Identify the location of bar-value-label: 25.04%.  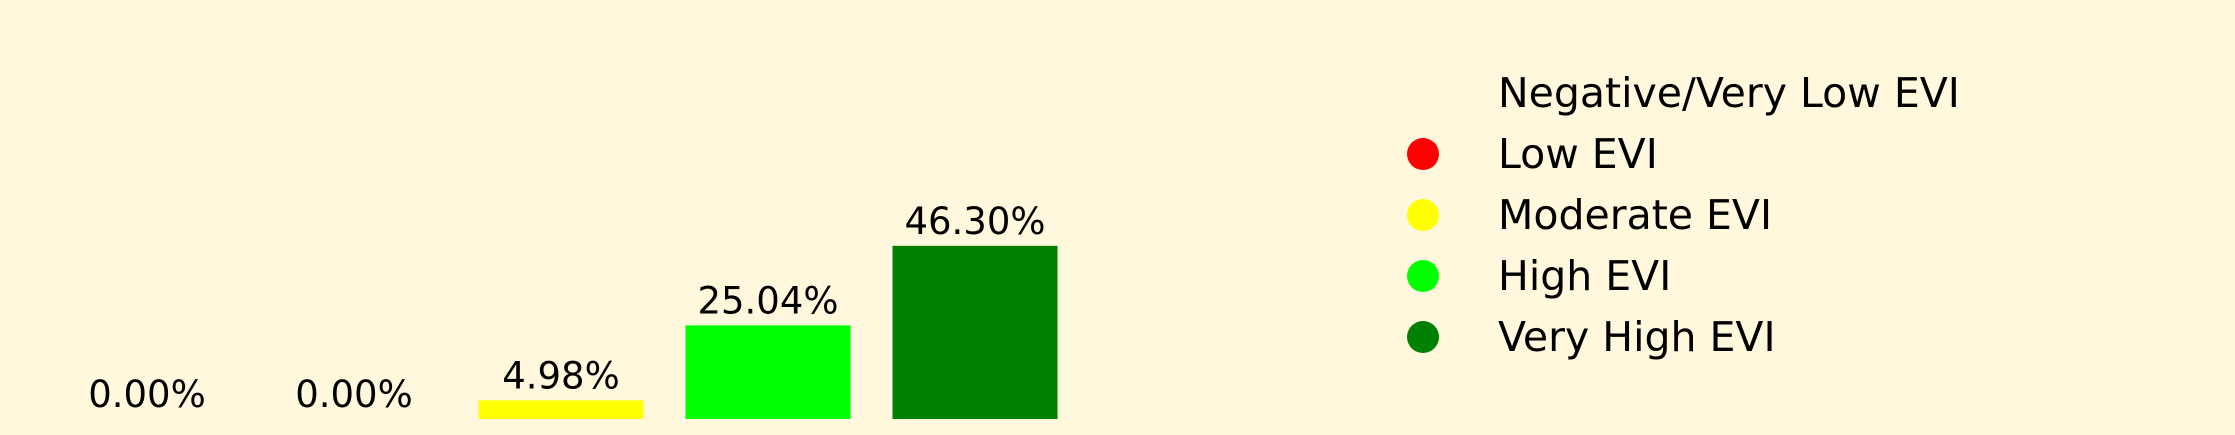
(767, 300).